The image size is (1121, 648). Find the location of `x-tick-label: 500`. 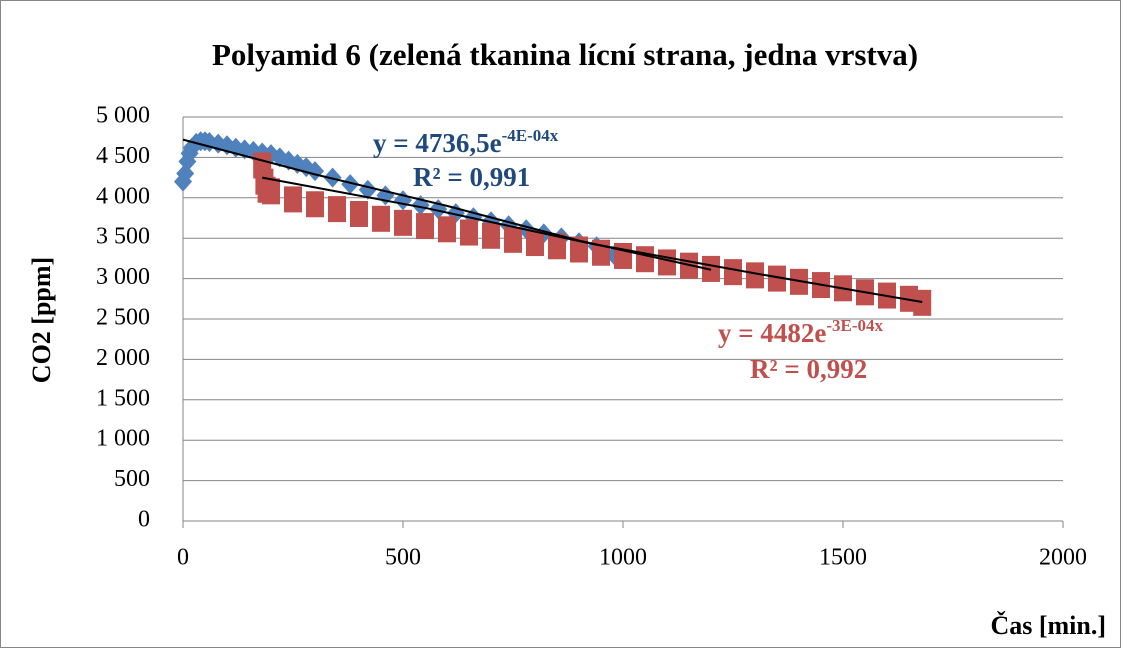

x-tick-label: 500 is located at coordinates (403, 558).